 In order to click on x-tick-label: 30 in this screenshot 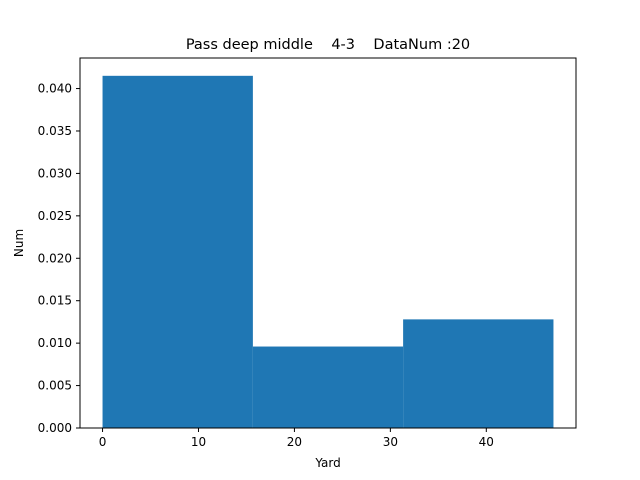, I will do `click(390, 442)`.